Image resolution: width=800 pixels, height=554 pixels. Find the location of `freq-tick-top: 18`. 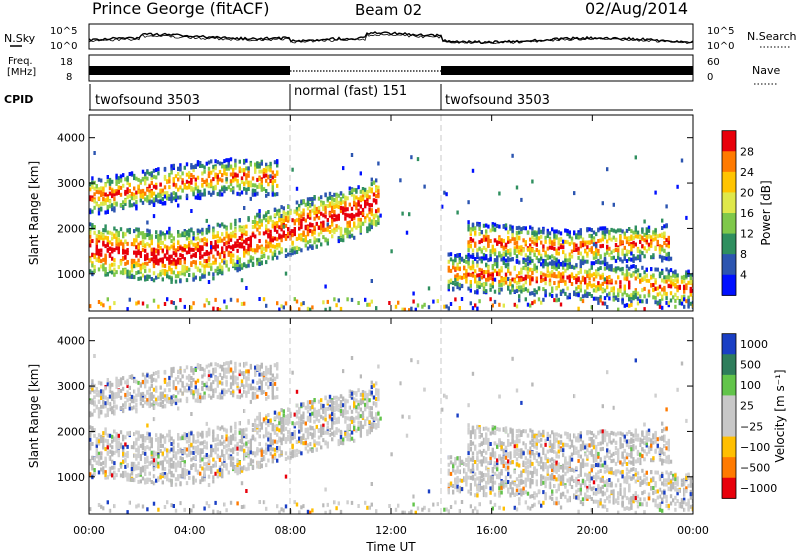

freq-tick-top: 18 is located at coordinates (66, 62).